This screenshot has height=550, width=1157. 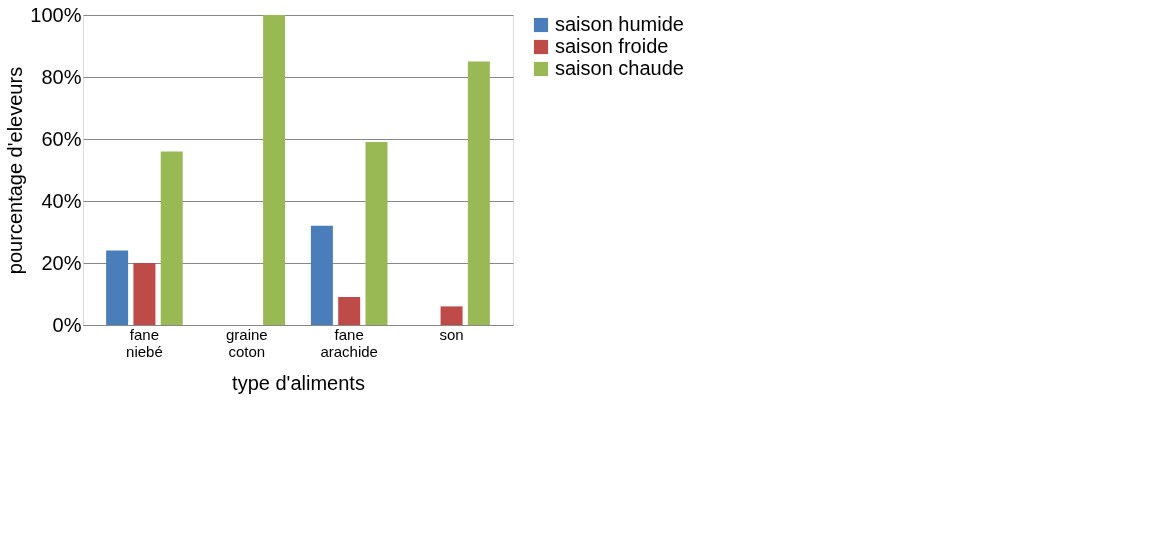 What do you see at coordinates (246, 342) in the screenshot?
I see `x-tick-label: graine coton` at bounding box center [246, 342].